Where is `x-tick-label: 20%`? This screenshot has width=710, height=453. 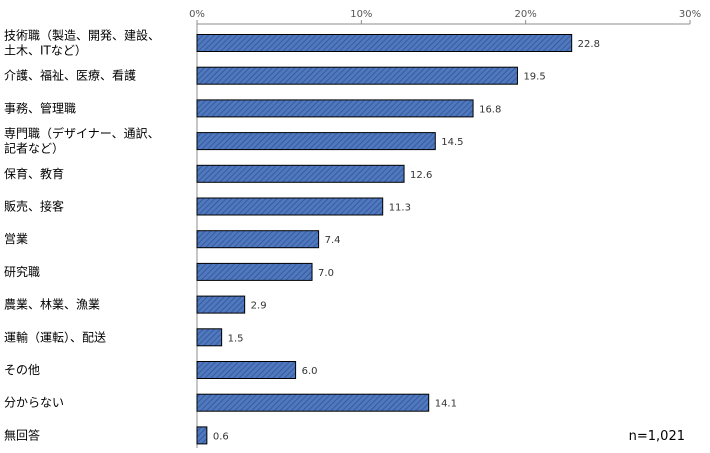
x-tick-label: 20% is located at coordinates (526, 14).